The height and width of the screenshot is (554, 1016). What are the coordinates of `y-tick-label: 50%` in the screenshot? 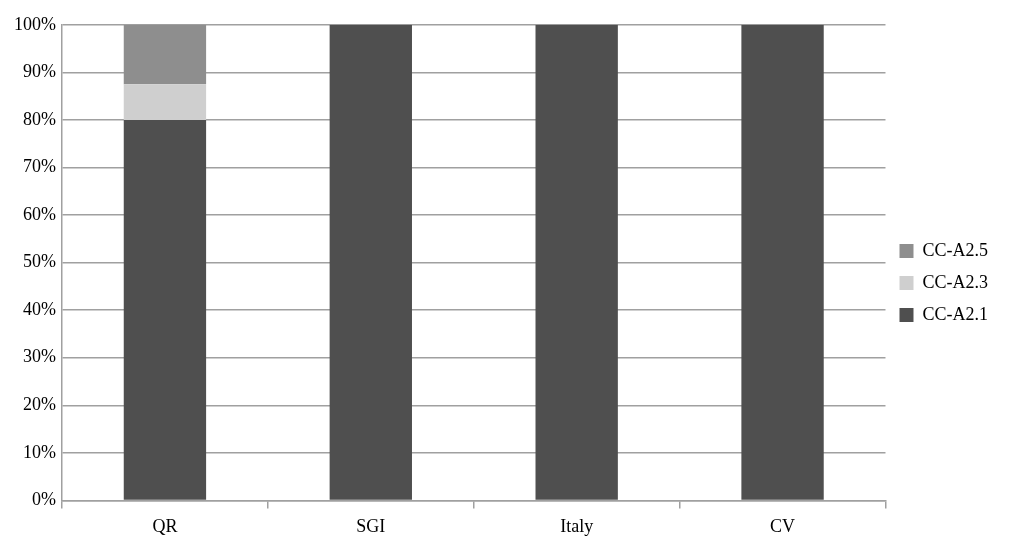 It's located at (39, 261).